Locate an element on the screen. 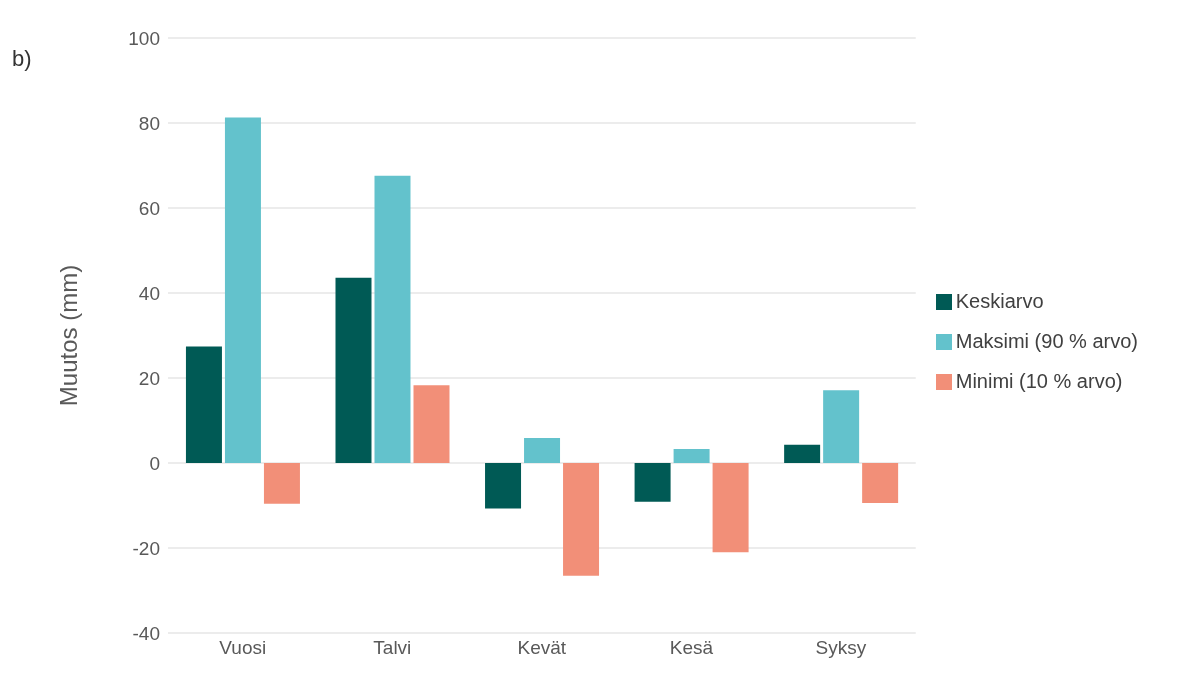 The image size is (1177, 682). y-tick-label: 40 is located at coordinates (149, 293).